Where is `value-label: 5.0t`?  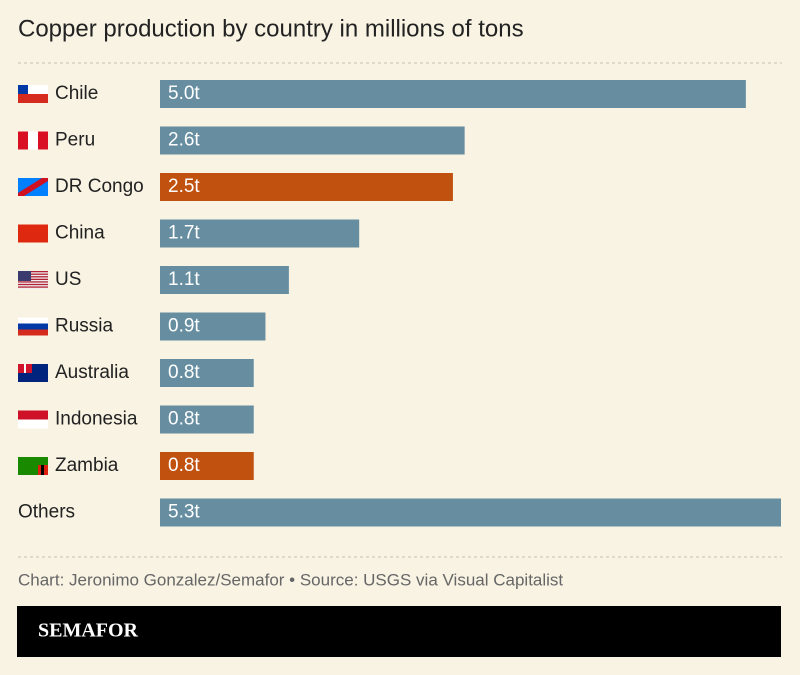
value-label: 5.0t is located at coordinates (184, 93).